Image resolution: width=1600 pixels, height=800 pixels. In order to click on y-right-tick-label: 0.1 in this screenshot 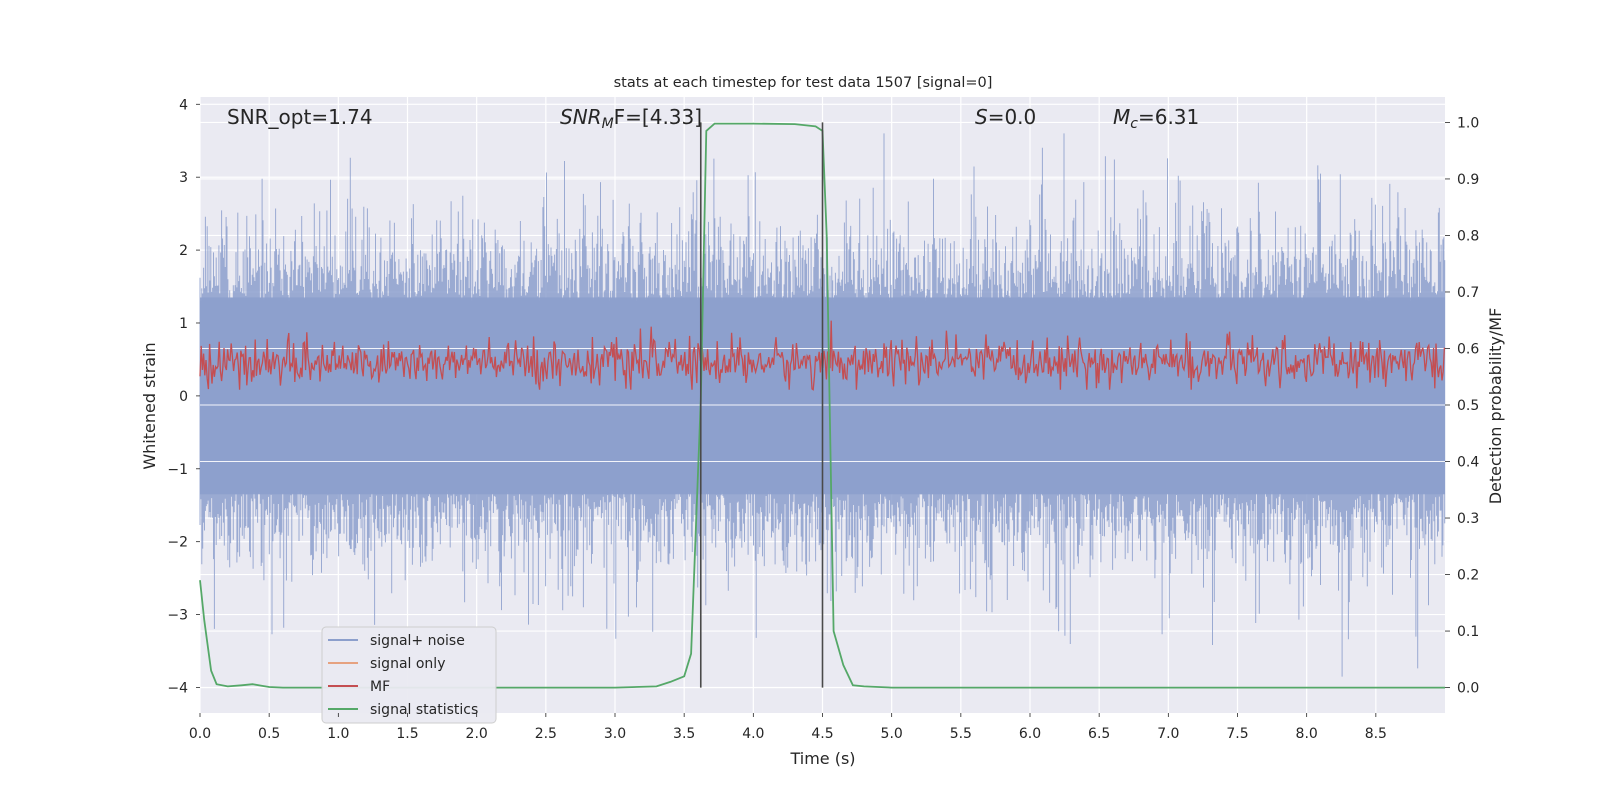, I will do `click(1468, 632)`.